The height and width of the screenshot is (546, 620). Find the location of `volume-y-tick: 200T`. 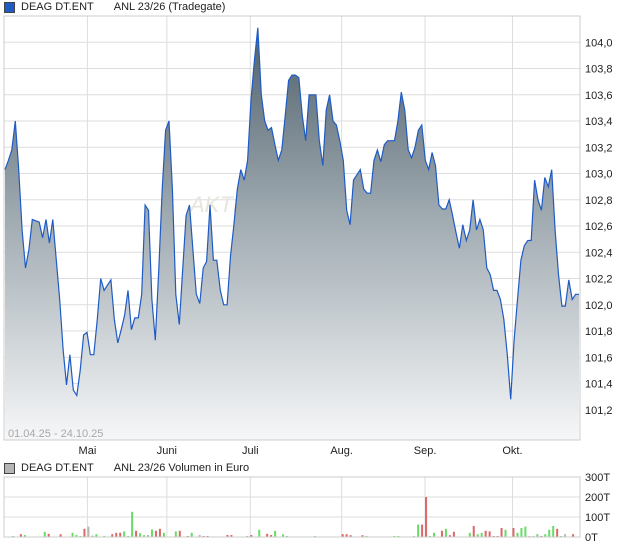

volume-y-tick: 200T is located at coordinates (597, 498).